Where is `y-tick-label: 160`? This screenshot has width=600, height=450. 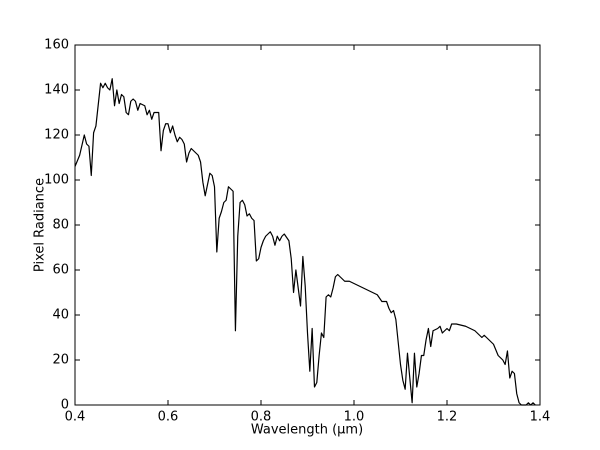 y-tick-label: 160 is located at coordinates (56, 45).